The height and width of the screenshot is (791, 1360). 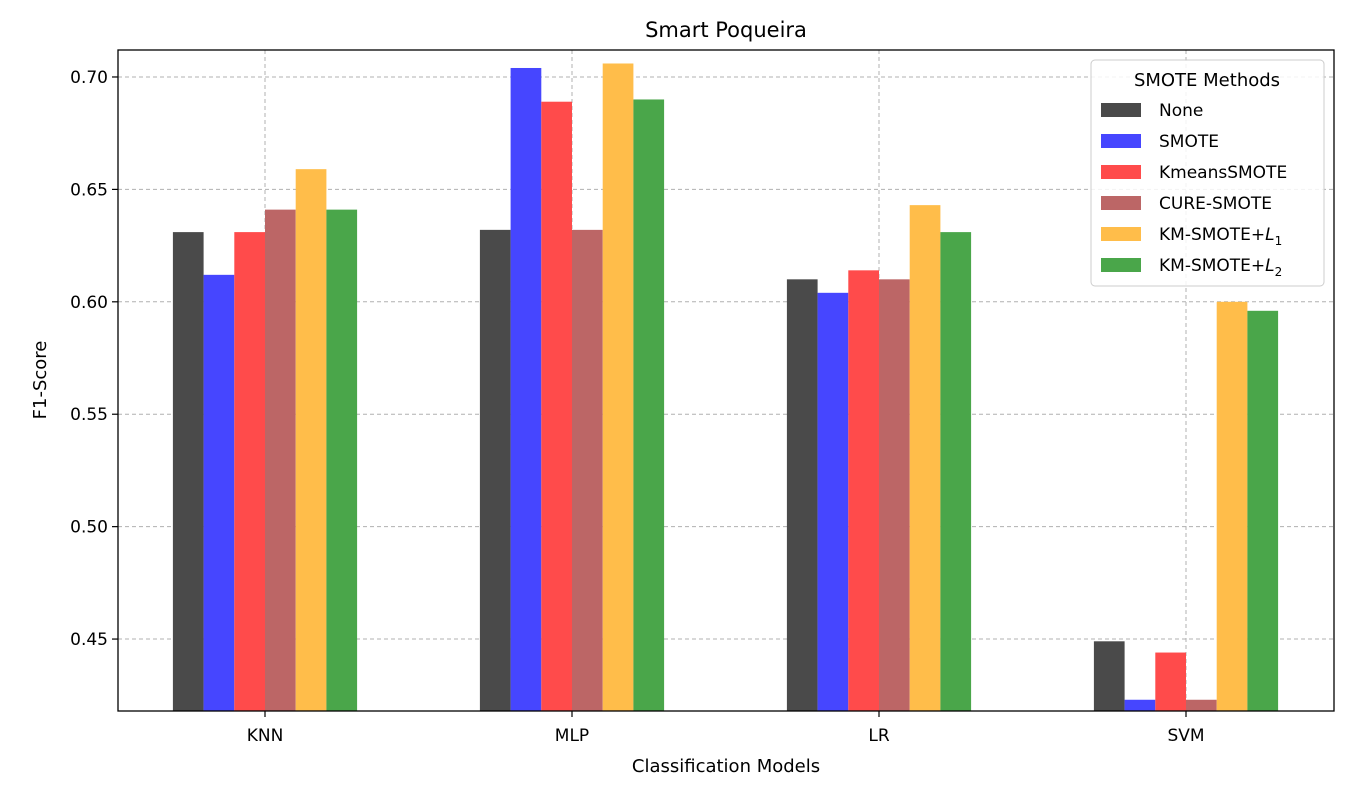 I want to click on y-tick-label: 0.60, so click(x=89, y=303).